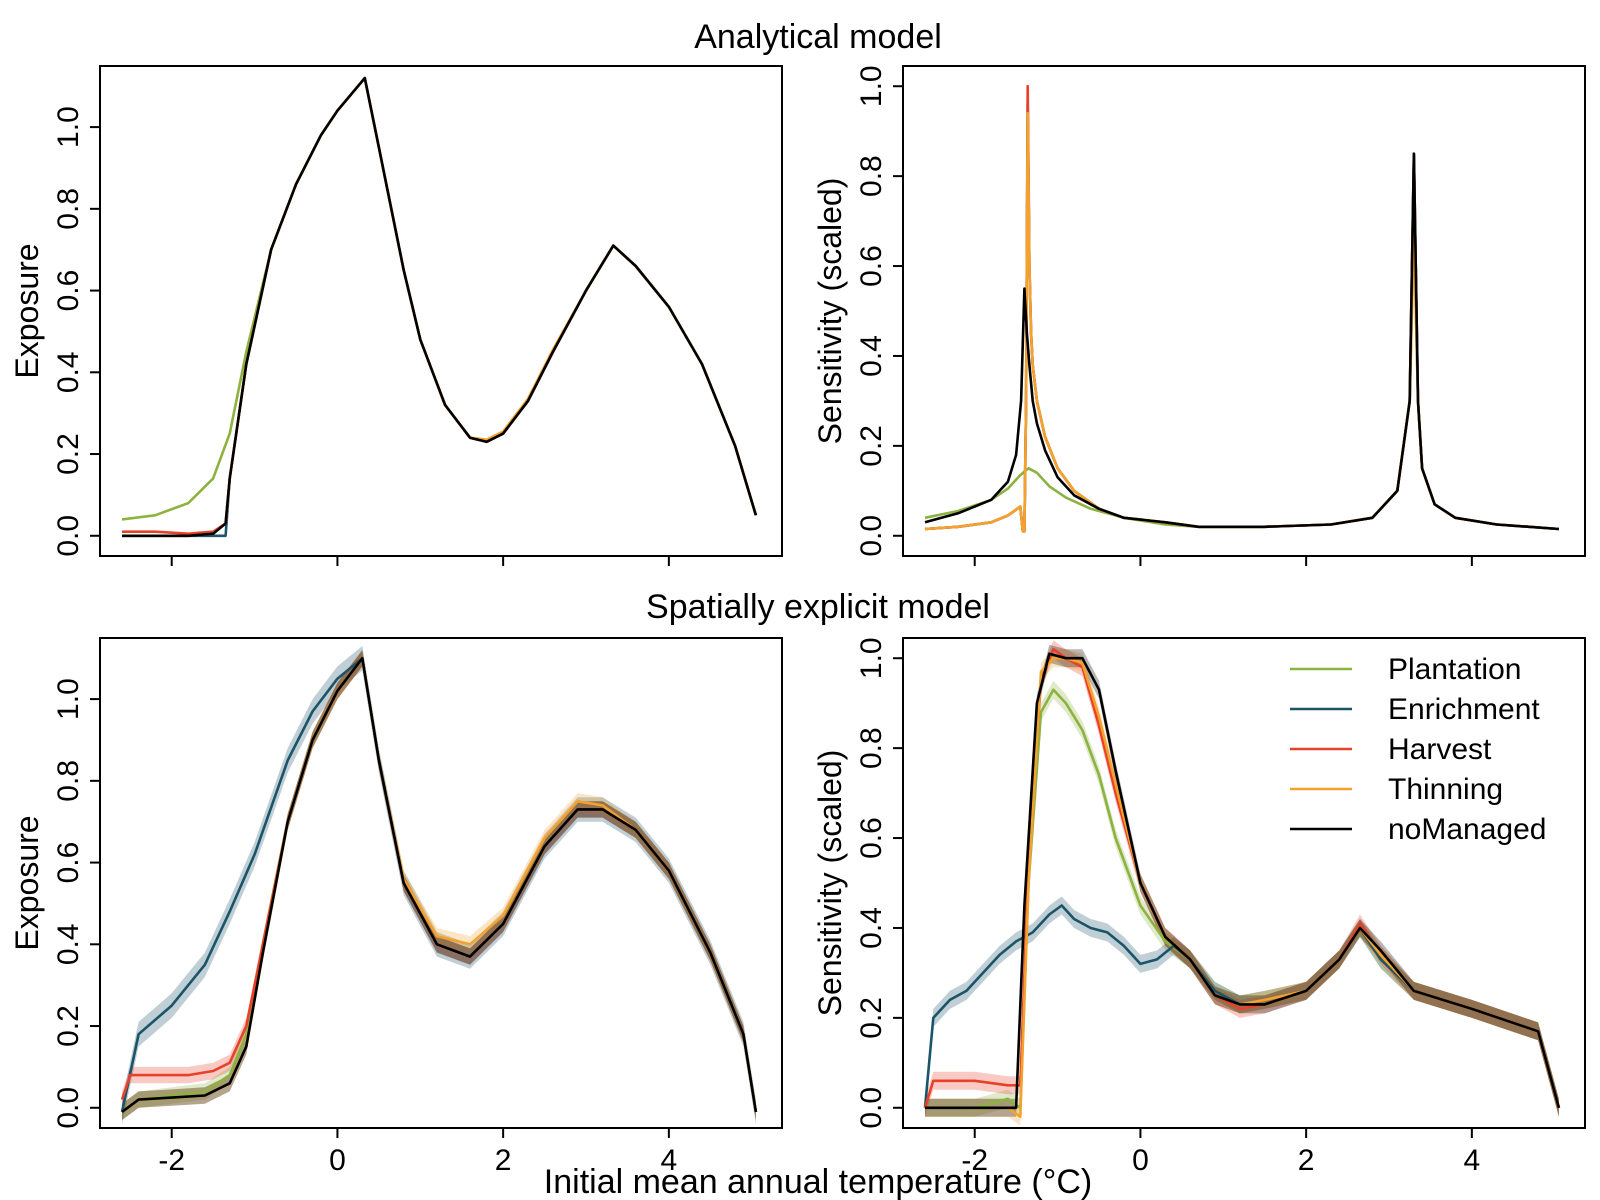 The width and height of the screenshot is (1600, 1200). Describe the element at coordinates (1454, 669) in the screenshot. I see `legend-label: Plantation` at that location.